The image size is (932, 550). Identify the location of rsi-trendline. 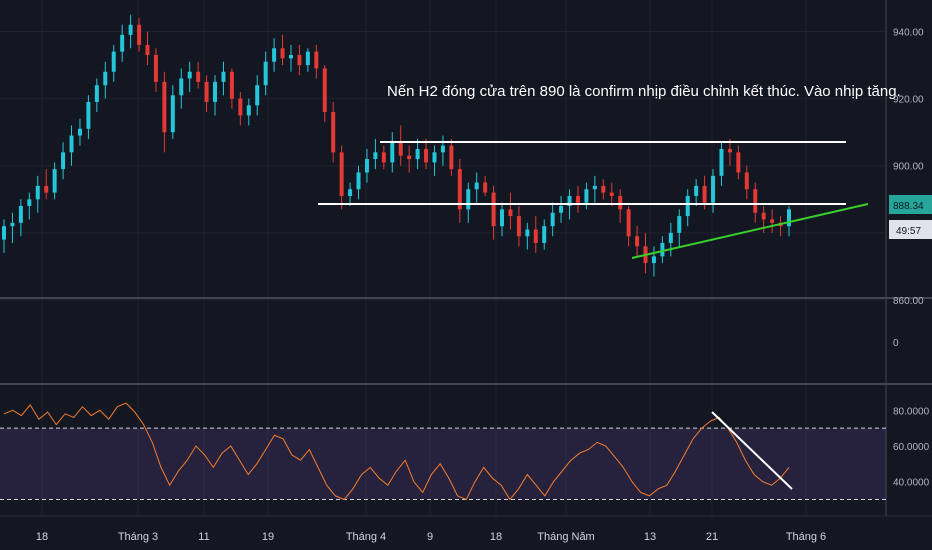
(752, 450).